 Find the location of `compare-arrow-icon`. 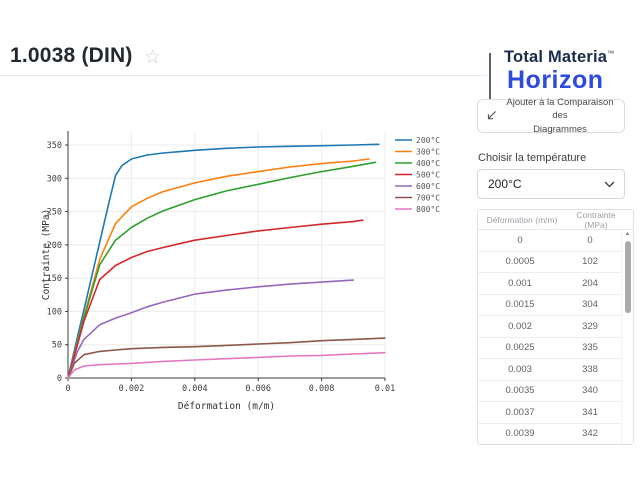

compare-arrow-icon is located at coordinates (490, 116).